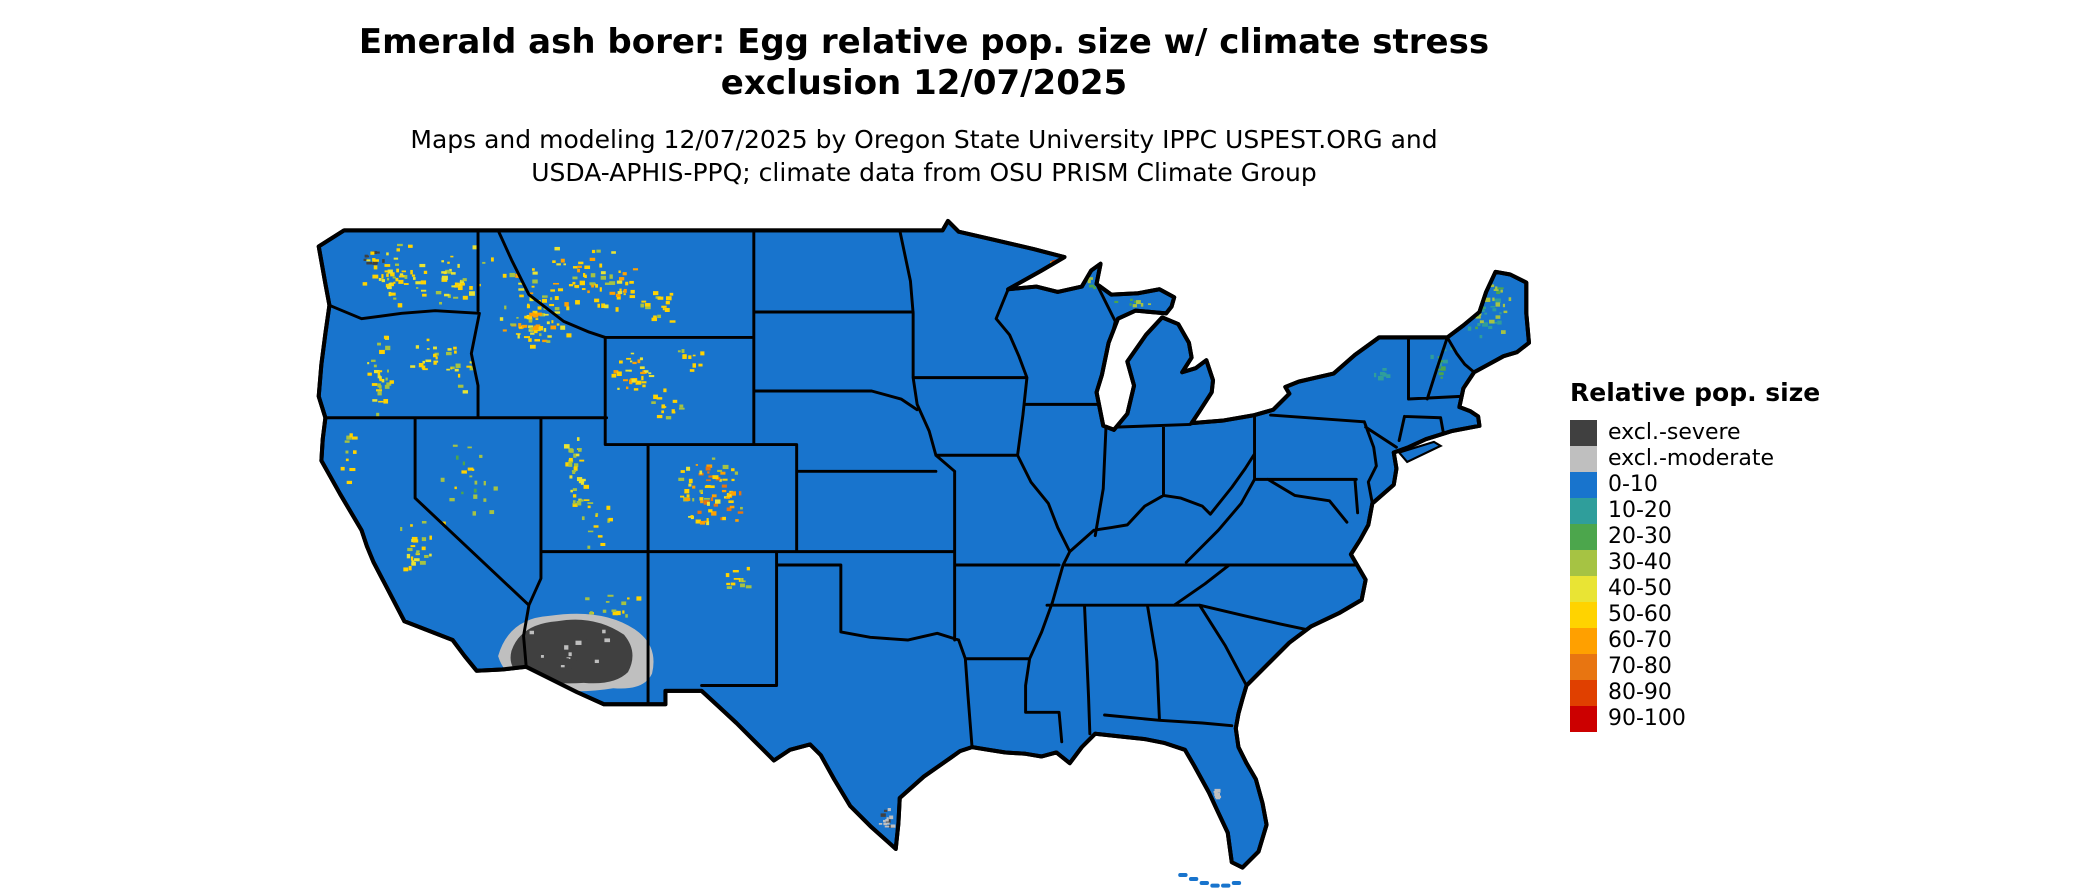 This screenshot has height=892, width=2100. Describe the element at coordinates (1691, 458) in the screenshot. I see `legend-label: excl.-moderate` at that location.